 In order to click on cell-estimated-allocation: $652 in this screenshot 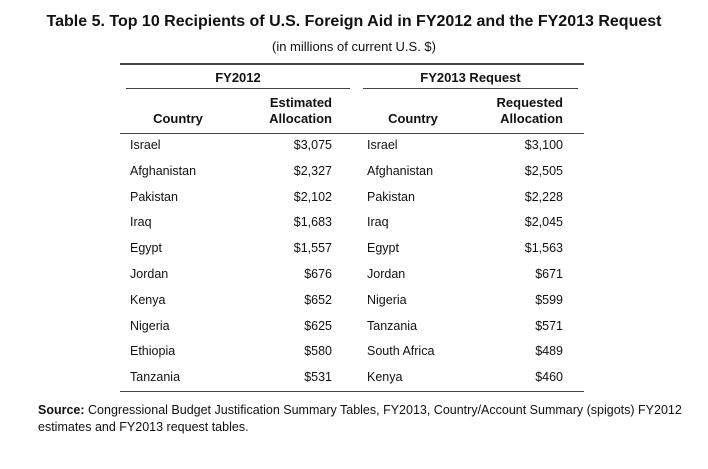, I will do `click(318, 299)`.